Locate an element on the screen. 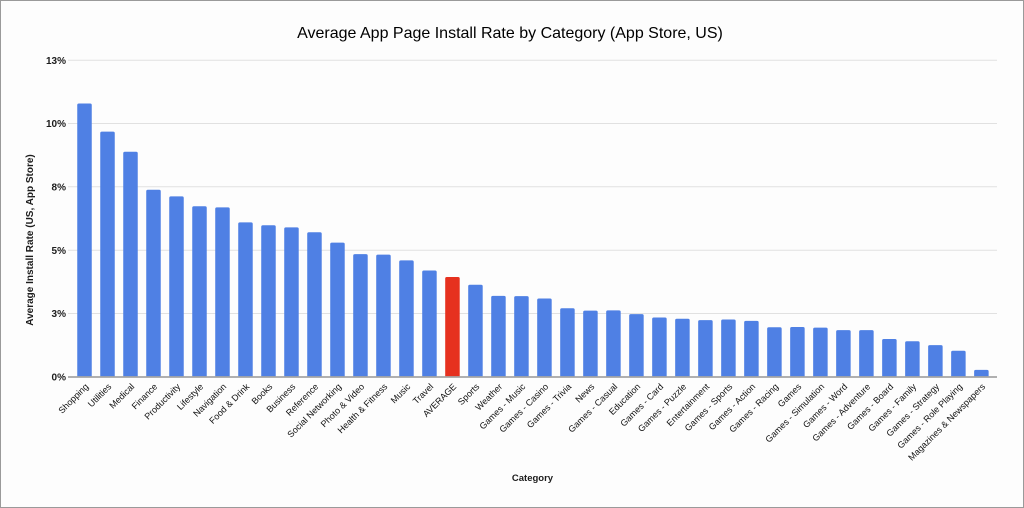  svg-text: 10% is located at coordinates (56, 124).